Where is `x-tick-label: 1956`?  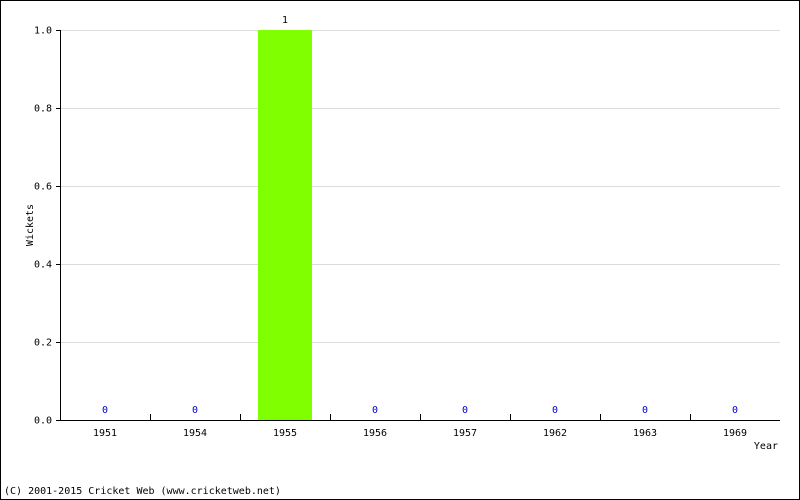
x-tick-label: 1956 is located at coordinates (375, 433).